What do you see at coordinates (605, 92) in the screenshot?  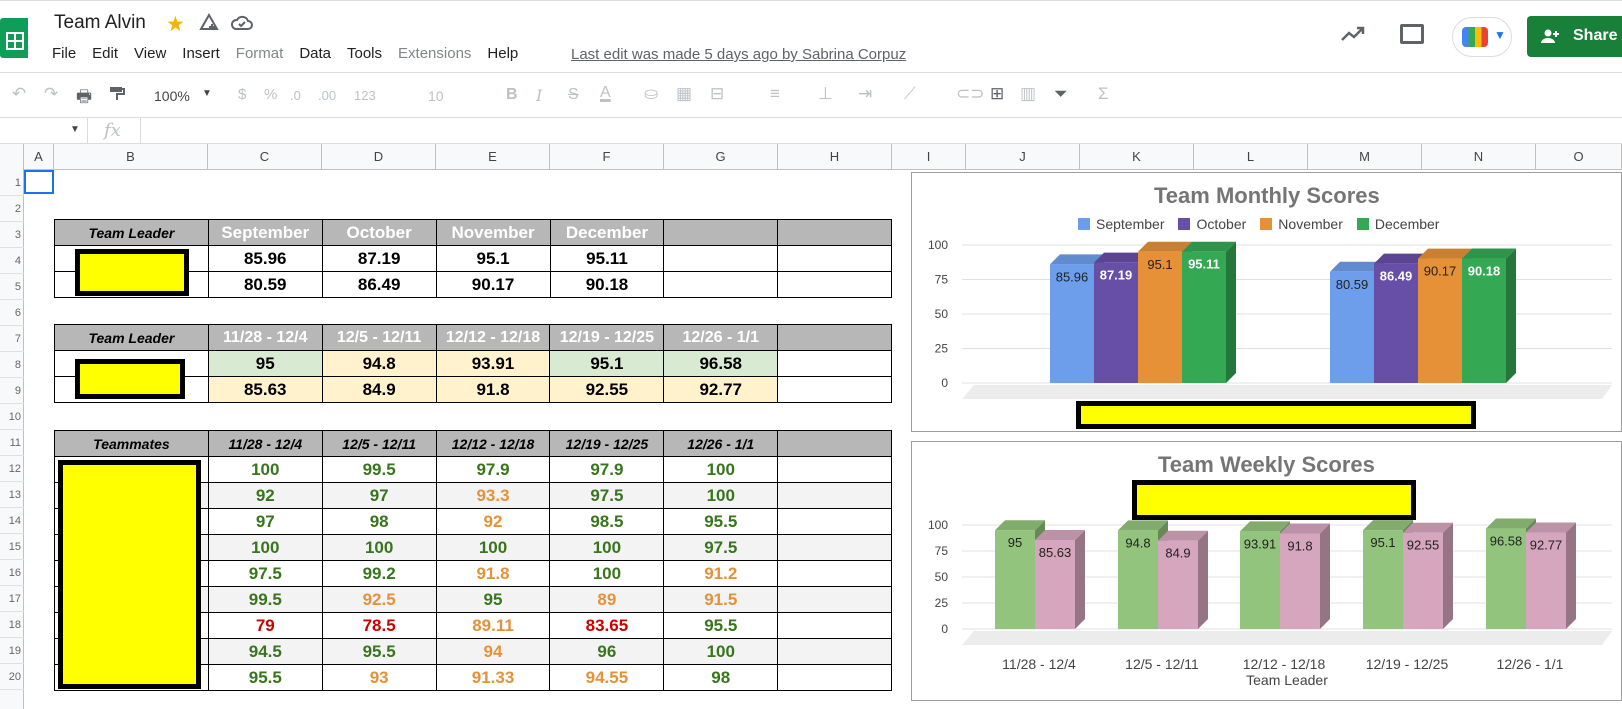 I see `text-color-button: A` at bounding box center [605, 92].